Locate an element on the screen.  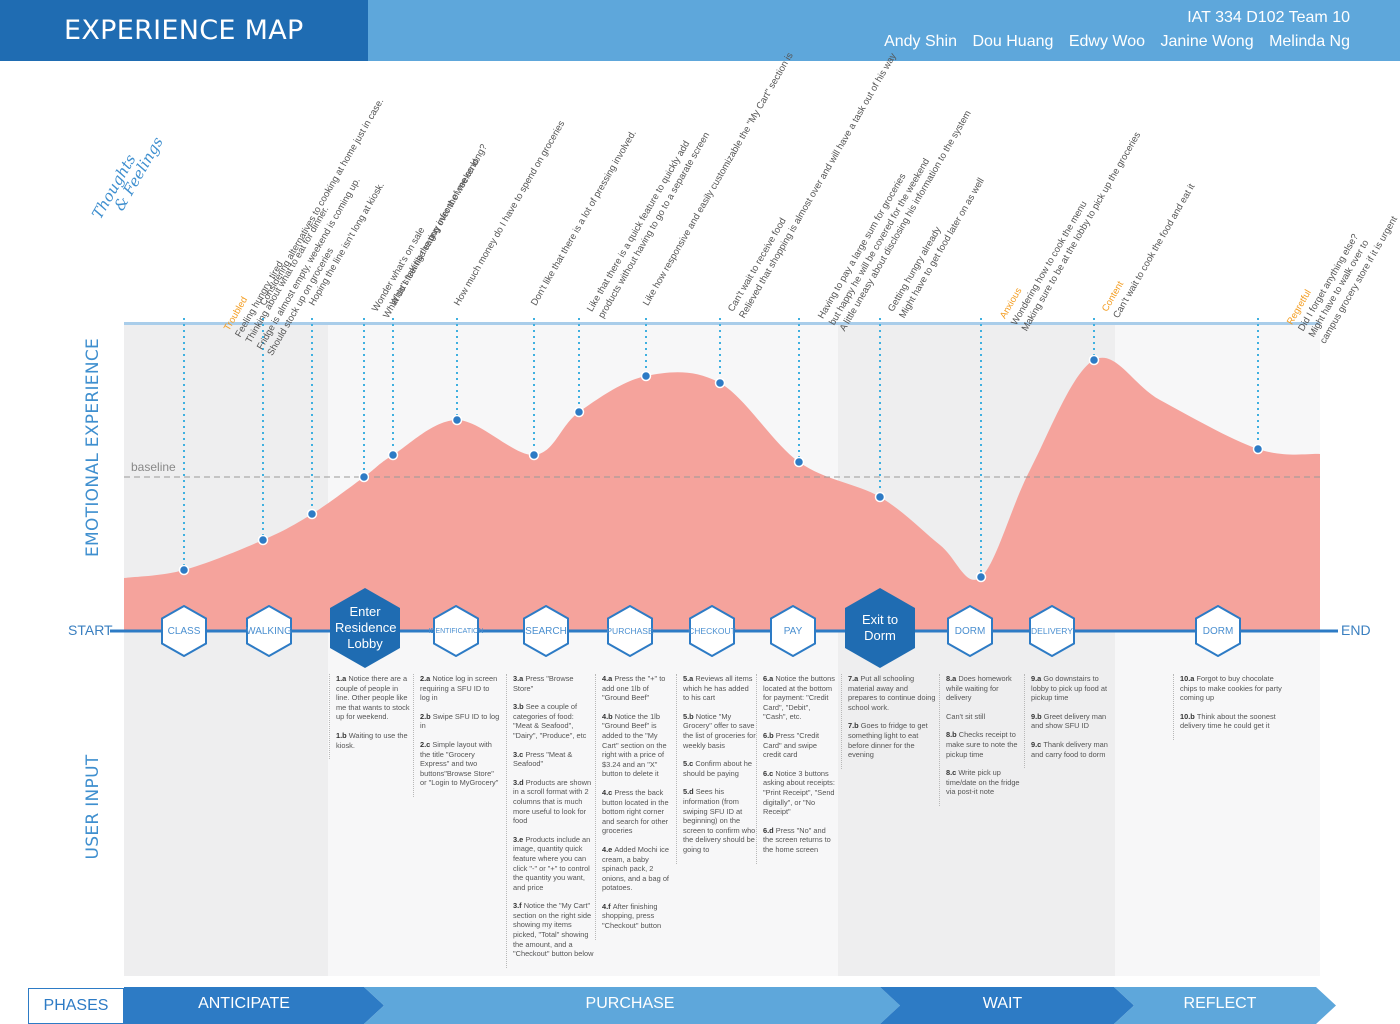
step-label: WALKING is located at coordinates (269, 631).